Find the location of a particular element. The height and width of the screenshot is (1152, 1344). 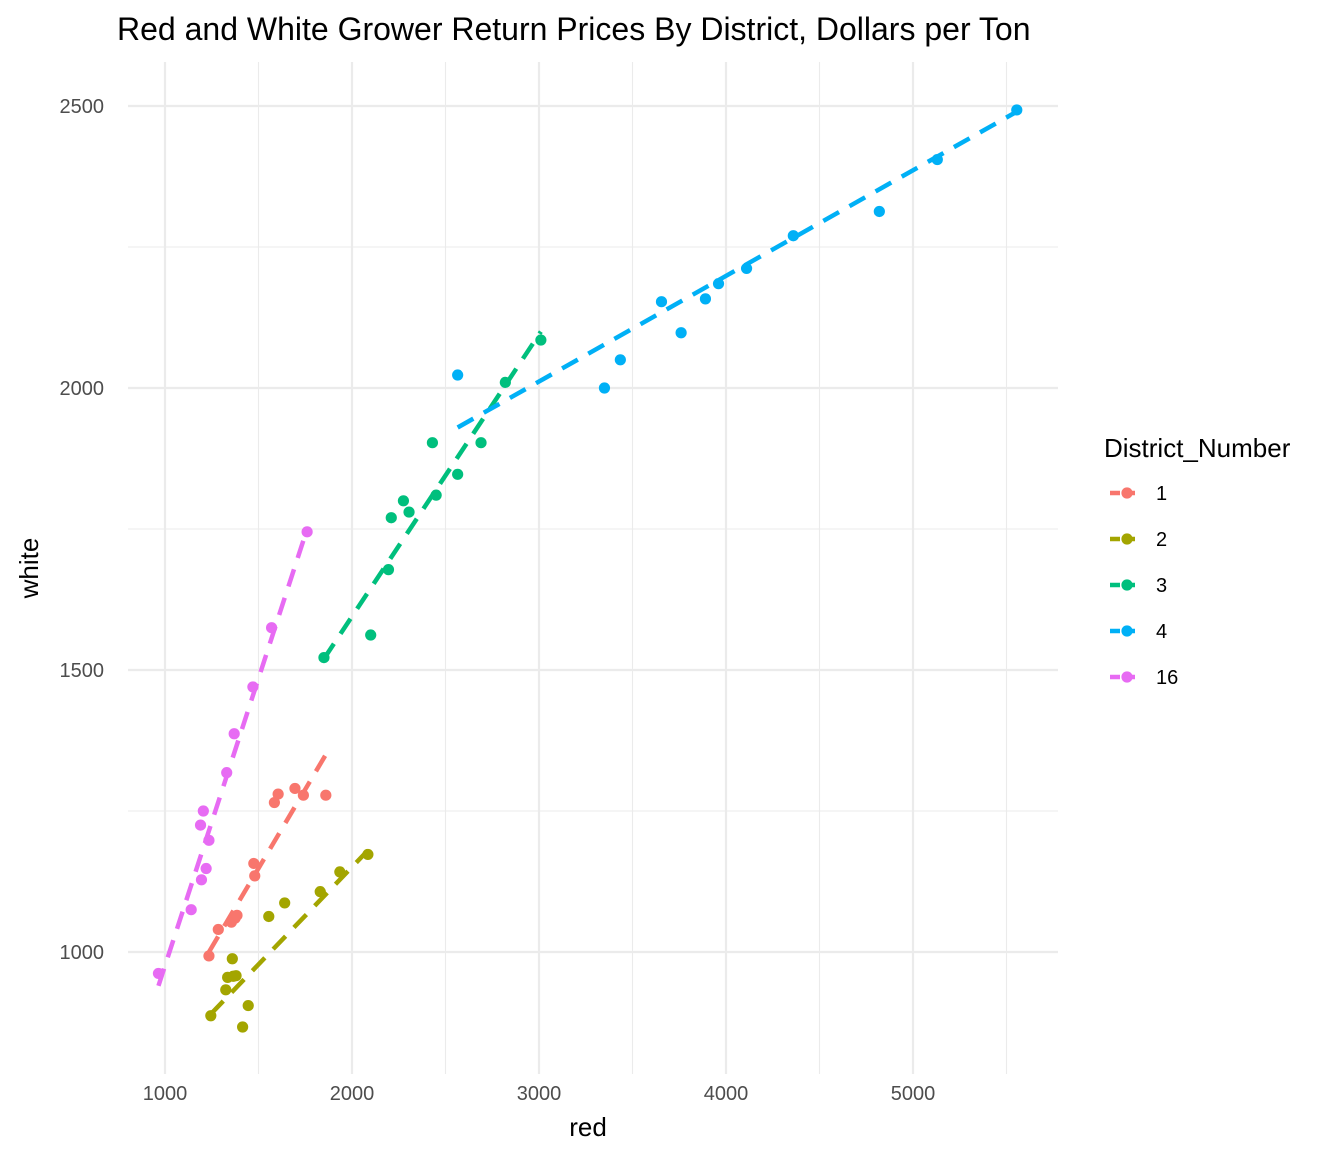

x-tick-label: 3000 is located at coordinates (539, 1094).